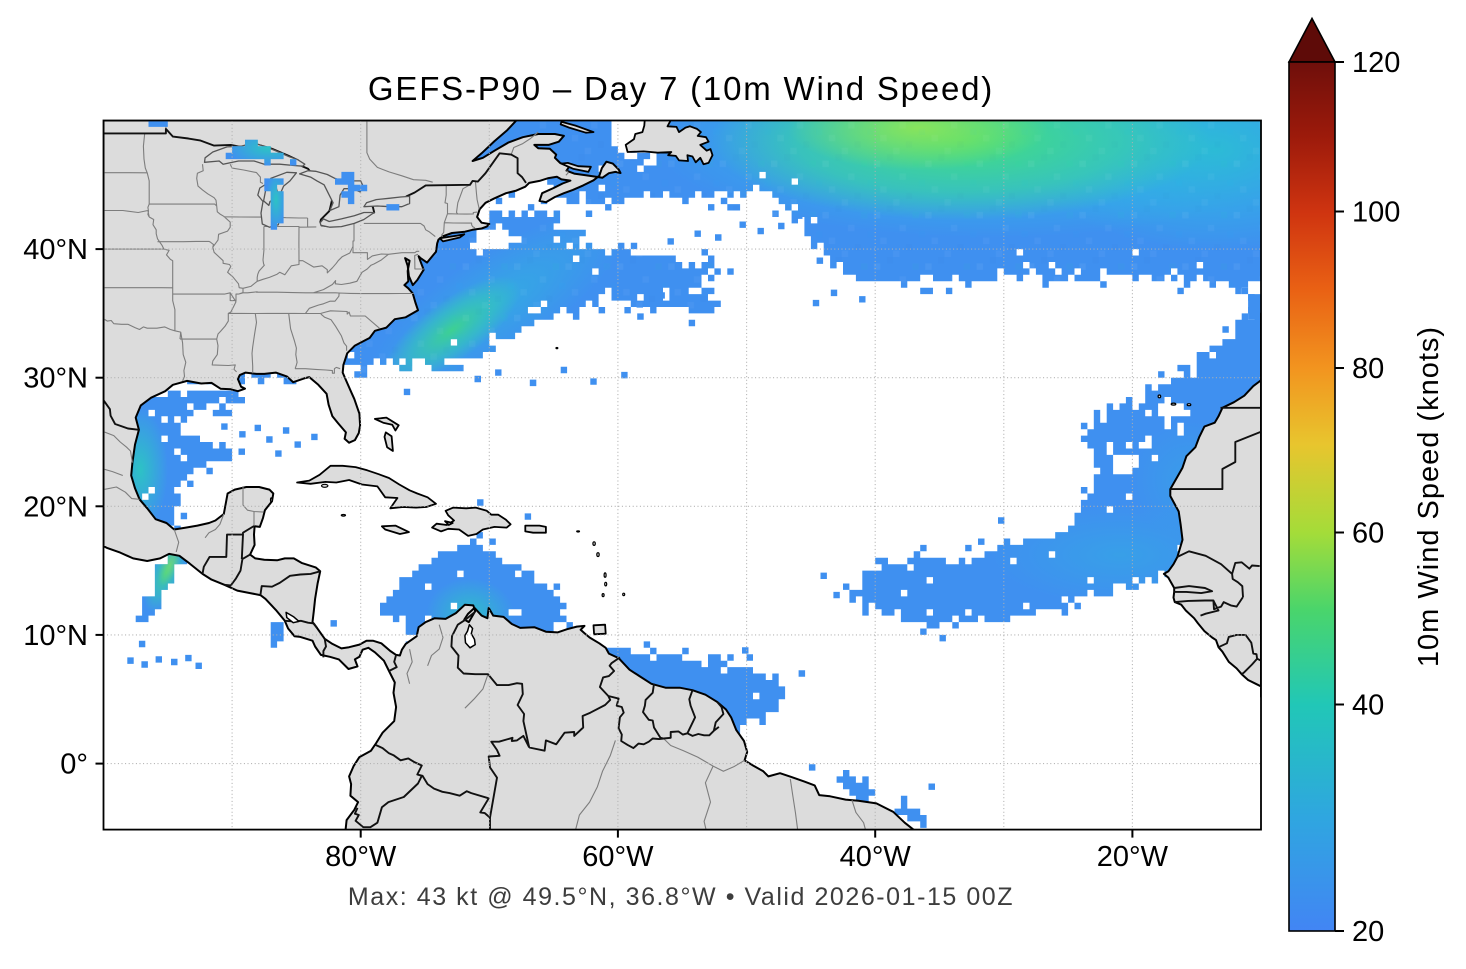  Describe the element at coordinates (74, 765) in the screenshot. I see `svg-text: 0°` at that location.